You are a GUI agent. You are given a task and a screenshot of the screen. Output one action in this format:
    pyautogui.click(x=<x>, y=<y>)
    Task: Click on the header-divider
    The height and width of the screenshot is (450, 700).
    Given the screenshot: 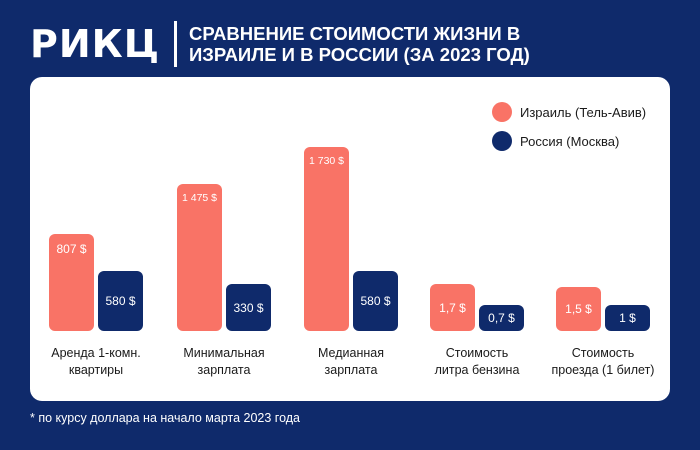 What is the action you would take?
    pyautogui.click(x=175, y=44)
    